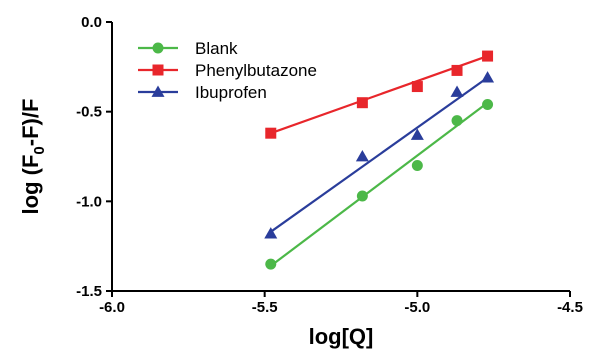 The height and width of the screenshot is (350, 590). What do you see at coordinates (158, 48) in the screenshot?
I see `legend-marker-blank` at bounding box center [158, 48].